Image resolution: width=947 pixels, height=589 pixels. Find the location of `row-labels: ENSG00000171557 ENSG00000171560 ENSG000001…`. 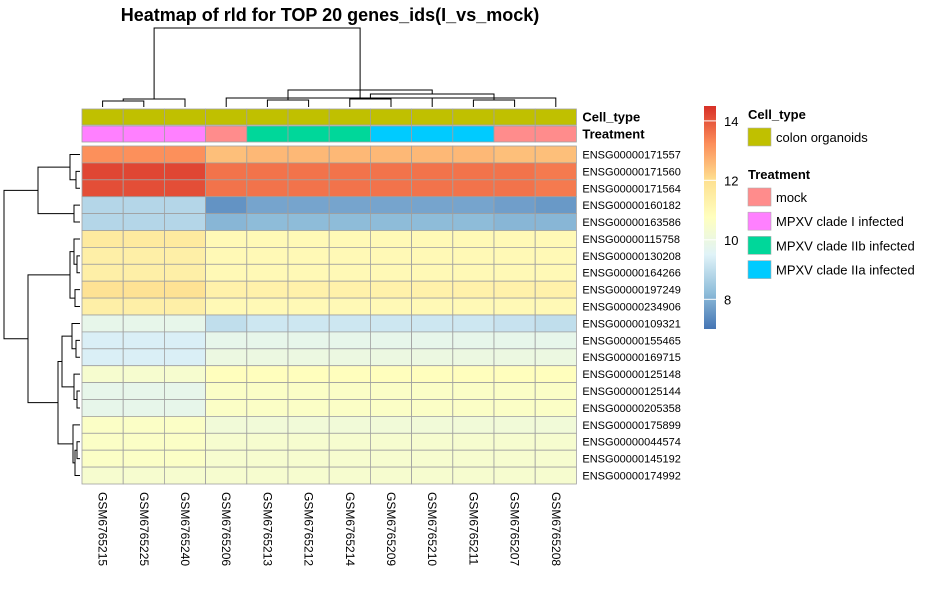

row-labels: ENSG00000171557 ENSG00000171560 ENSG000001… is located at coordinates (631, 315).